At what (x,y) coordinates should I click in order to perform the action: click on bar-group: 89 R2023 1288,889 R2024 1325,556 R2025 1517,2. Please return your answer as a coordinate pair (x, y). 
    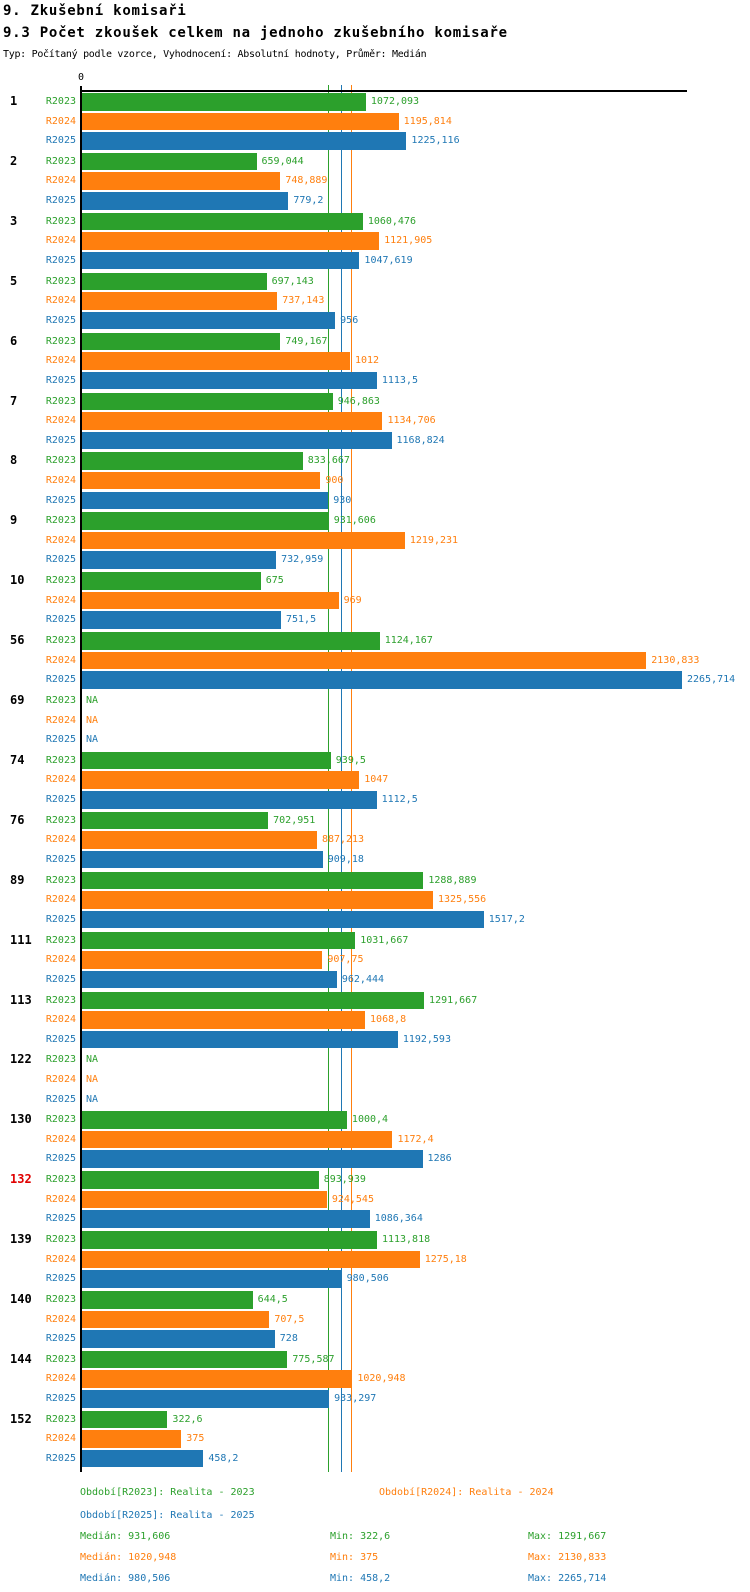
    Looking at the image, I should click on (375, 900).